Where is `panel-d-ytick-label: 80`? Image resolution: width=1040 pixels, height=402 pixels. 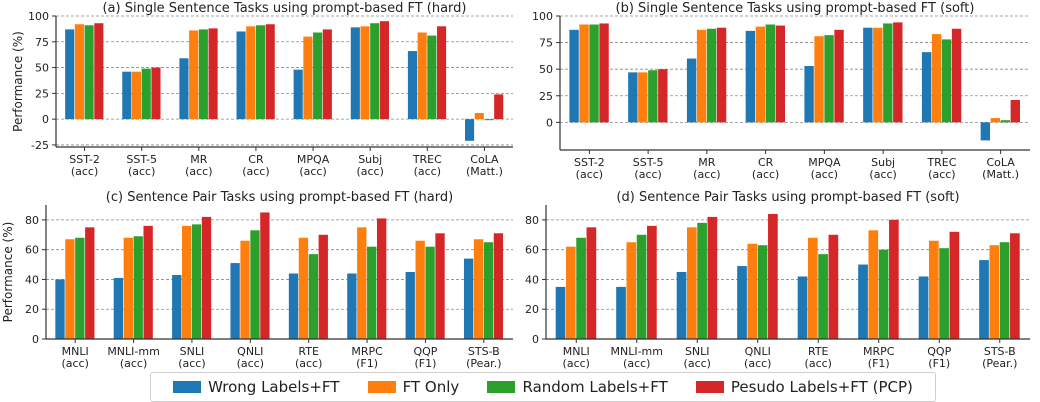 panel-d-ytick-label: 80 is located at coordinates (532, 220).